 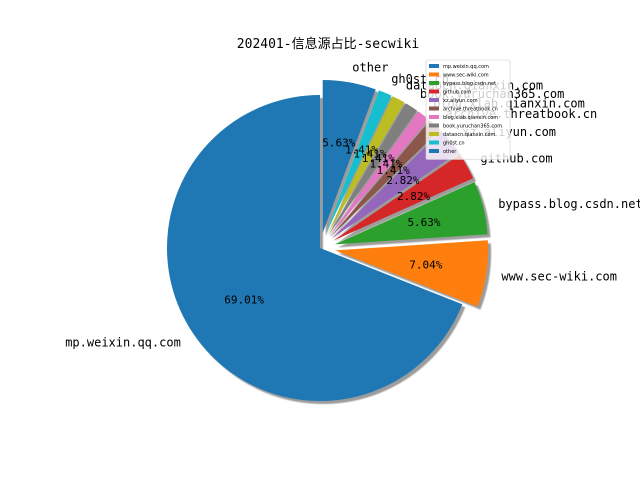 What do you see at coordinates (434, 117) in the screenshot?
I see `legend-swatch-blog-xlab-qianxin-com` at bounding box center [434, 117].